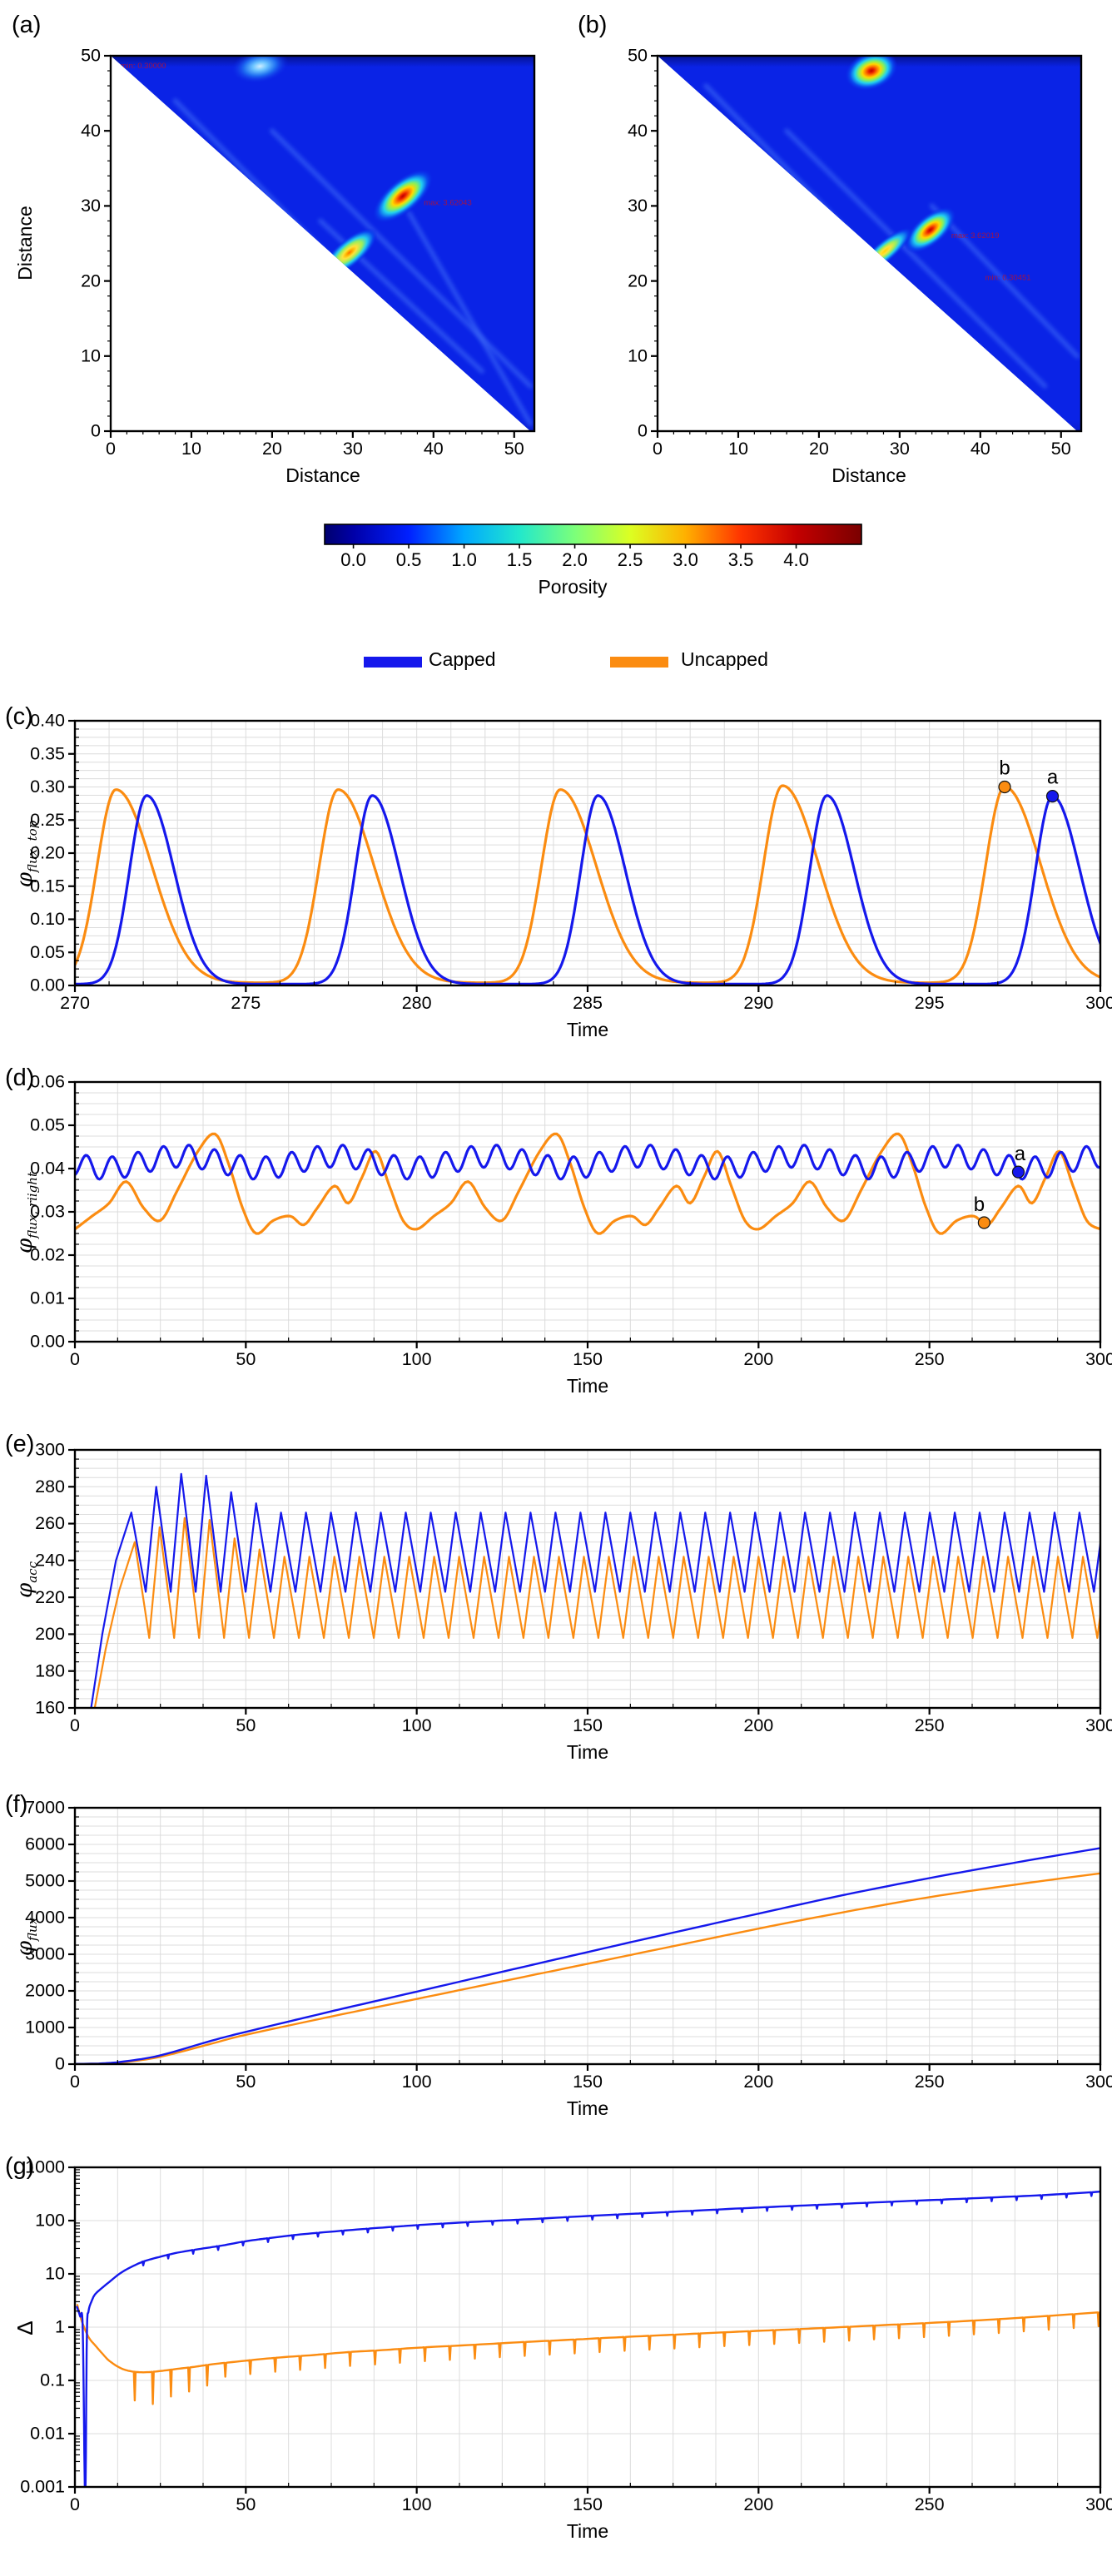  What do you see at coordinates (42, 2487) in the screenshot?
I see `svg-text: 0.001` at bounding box center [42, 2487].